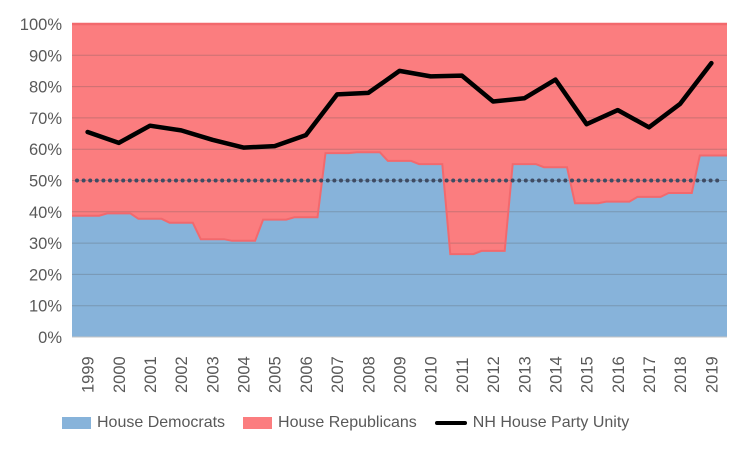 The width and height of the screenshot is (750, 450). What do you see at coordinates (45, 275) in the screenshot?
I see `y-axis-label: 20%` at bounding box center [45, 275].